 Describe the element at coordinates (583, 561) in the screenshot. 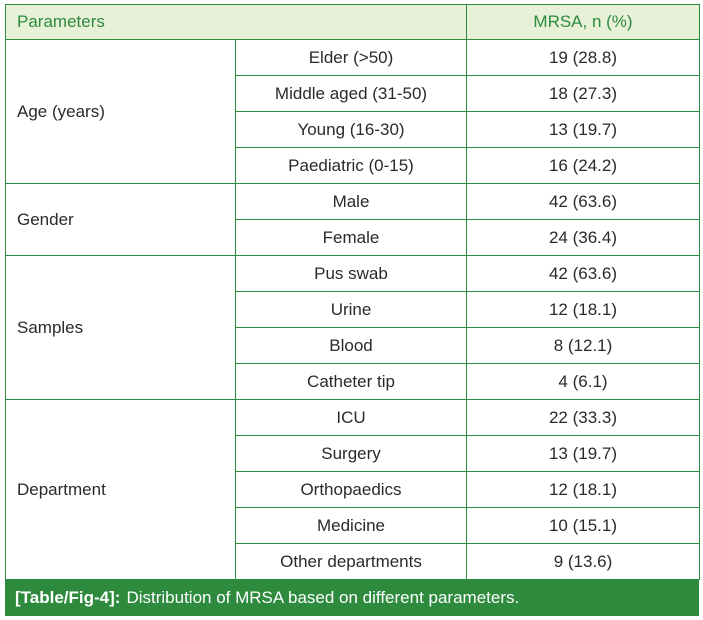

I see `mrsa-value-cell: 9 (13.6)` at that location.